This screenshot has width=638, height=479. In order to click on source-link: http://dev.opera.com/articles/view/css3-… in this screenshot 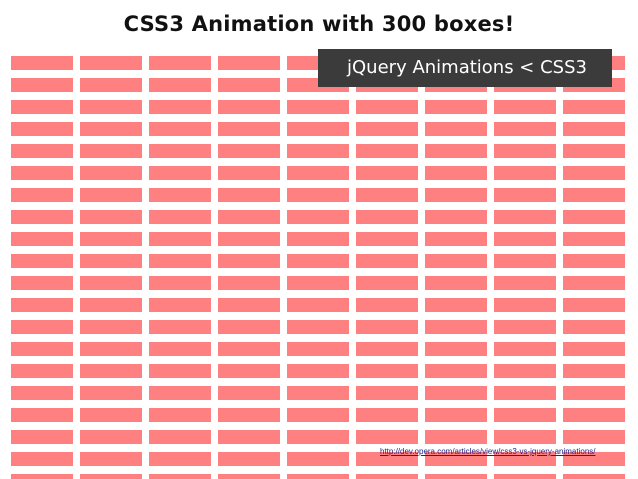, I will do `click(488, 451)`.